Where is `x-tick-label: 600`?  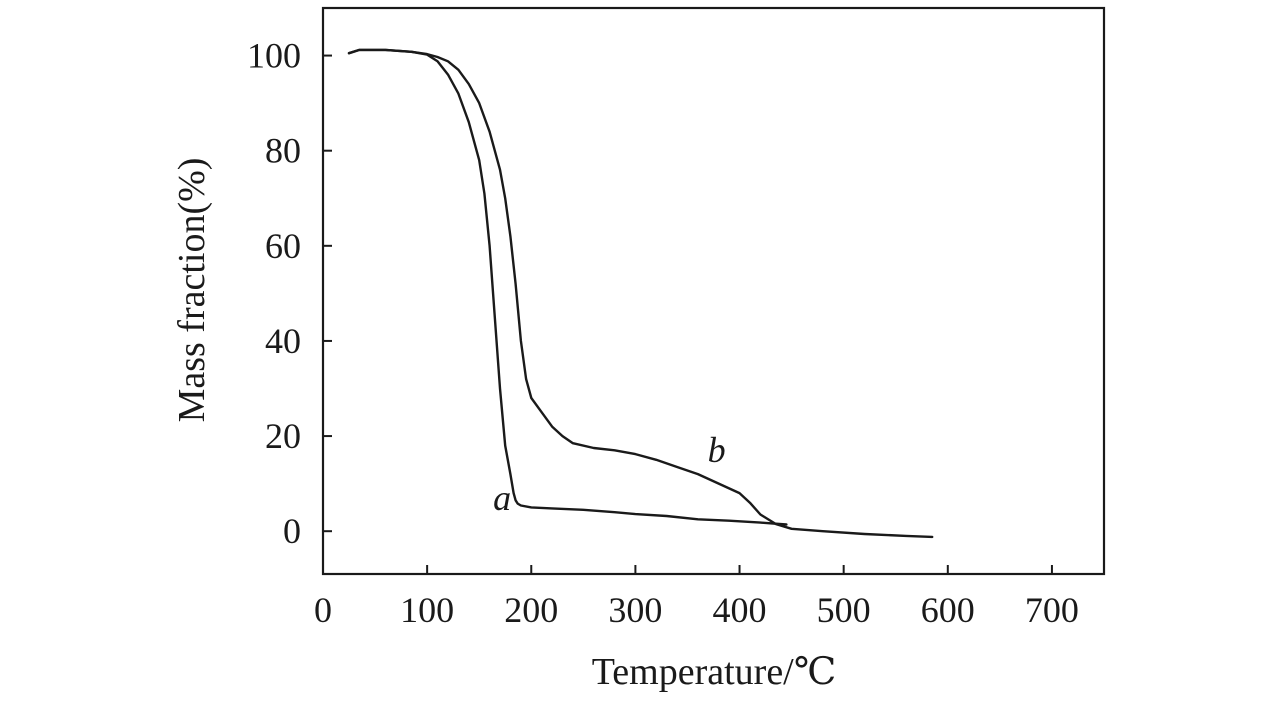
x-tick-label: 600 is located at coordinates (948, 610).